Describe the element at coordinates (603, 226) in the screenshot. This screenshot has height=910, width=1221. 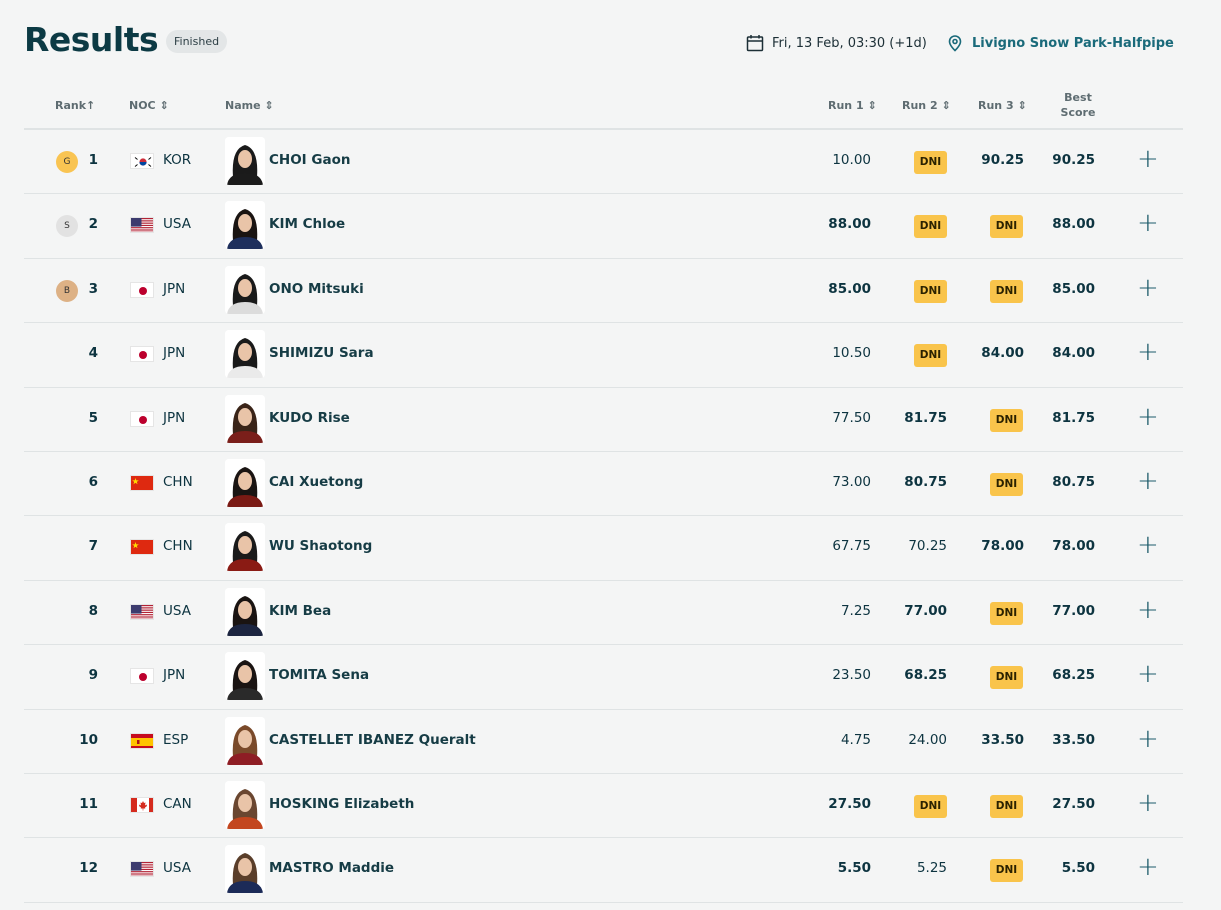
I see `table-row: S 2 USA KIM Chloe 88.00 DNI DNI 88.00 +` at that location.